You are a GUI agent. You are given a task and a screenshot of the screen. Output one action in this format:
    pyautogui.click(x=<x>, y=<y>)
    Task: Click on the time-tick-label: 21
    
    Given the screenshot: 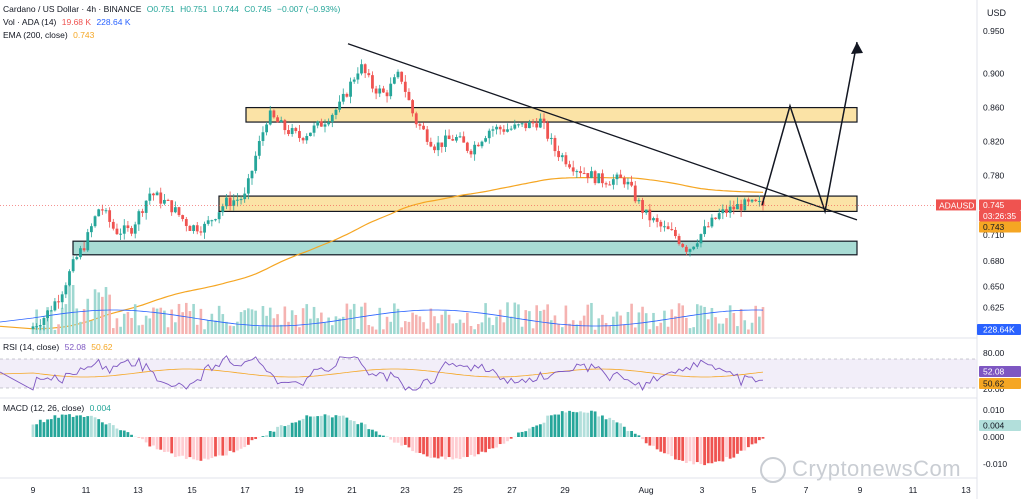 What is the action you would take?
    pyautogui.click(x=352, y=490)
    